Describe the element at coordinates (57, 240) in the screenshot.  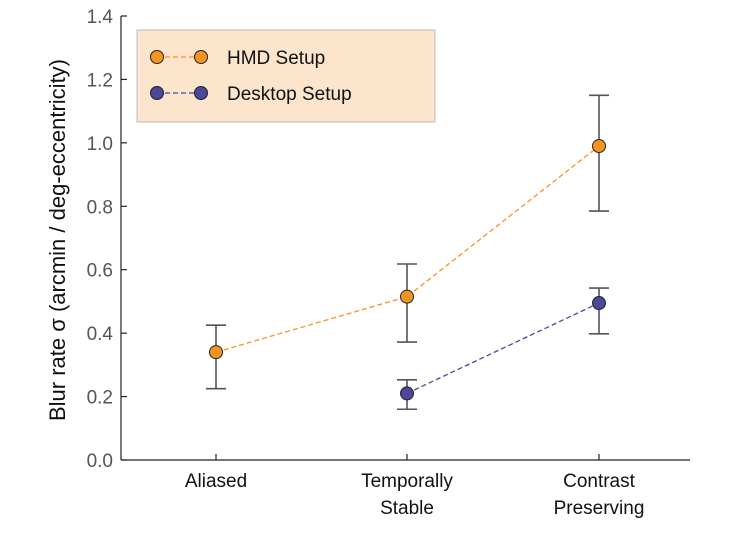
I see `y-axis-title: Blur rate σ (arcmin / deg-eccentricity)` at that location.